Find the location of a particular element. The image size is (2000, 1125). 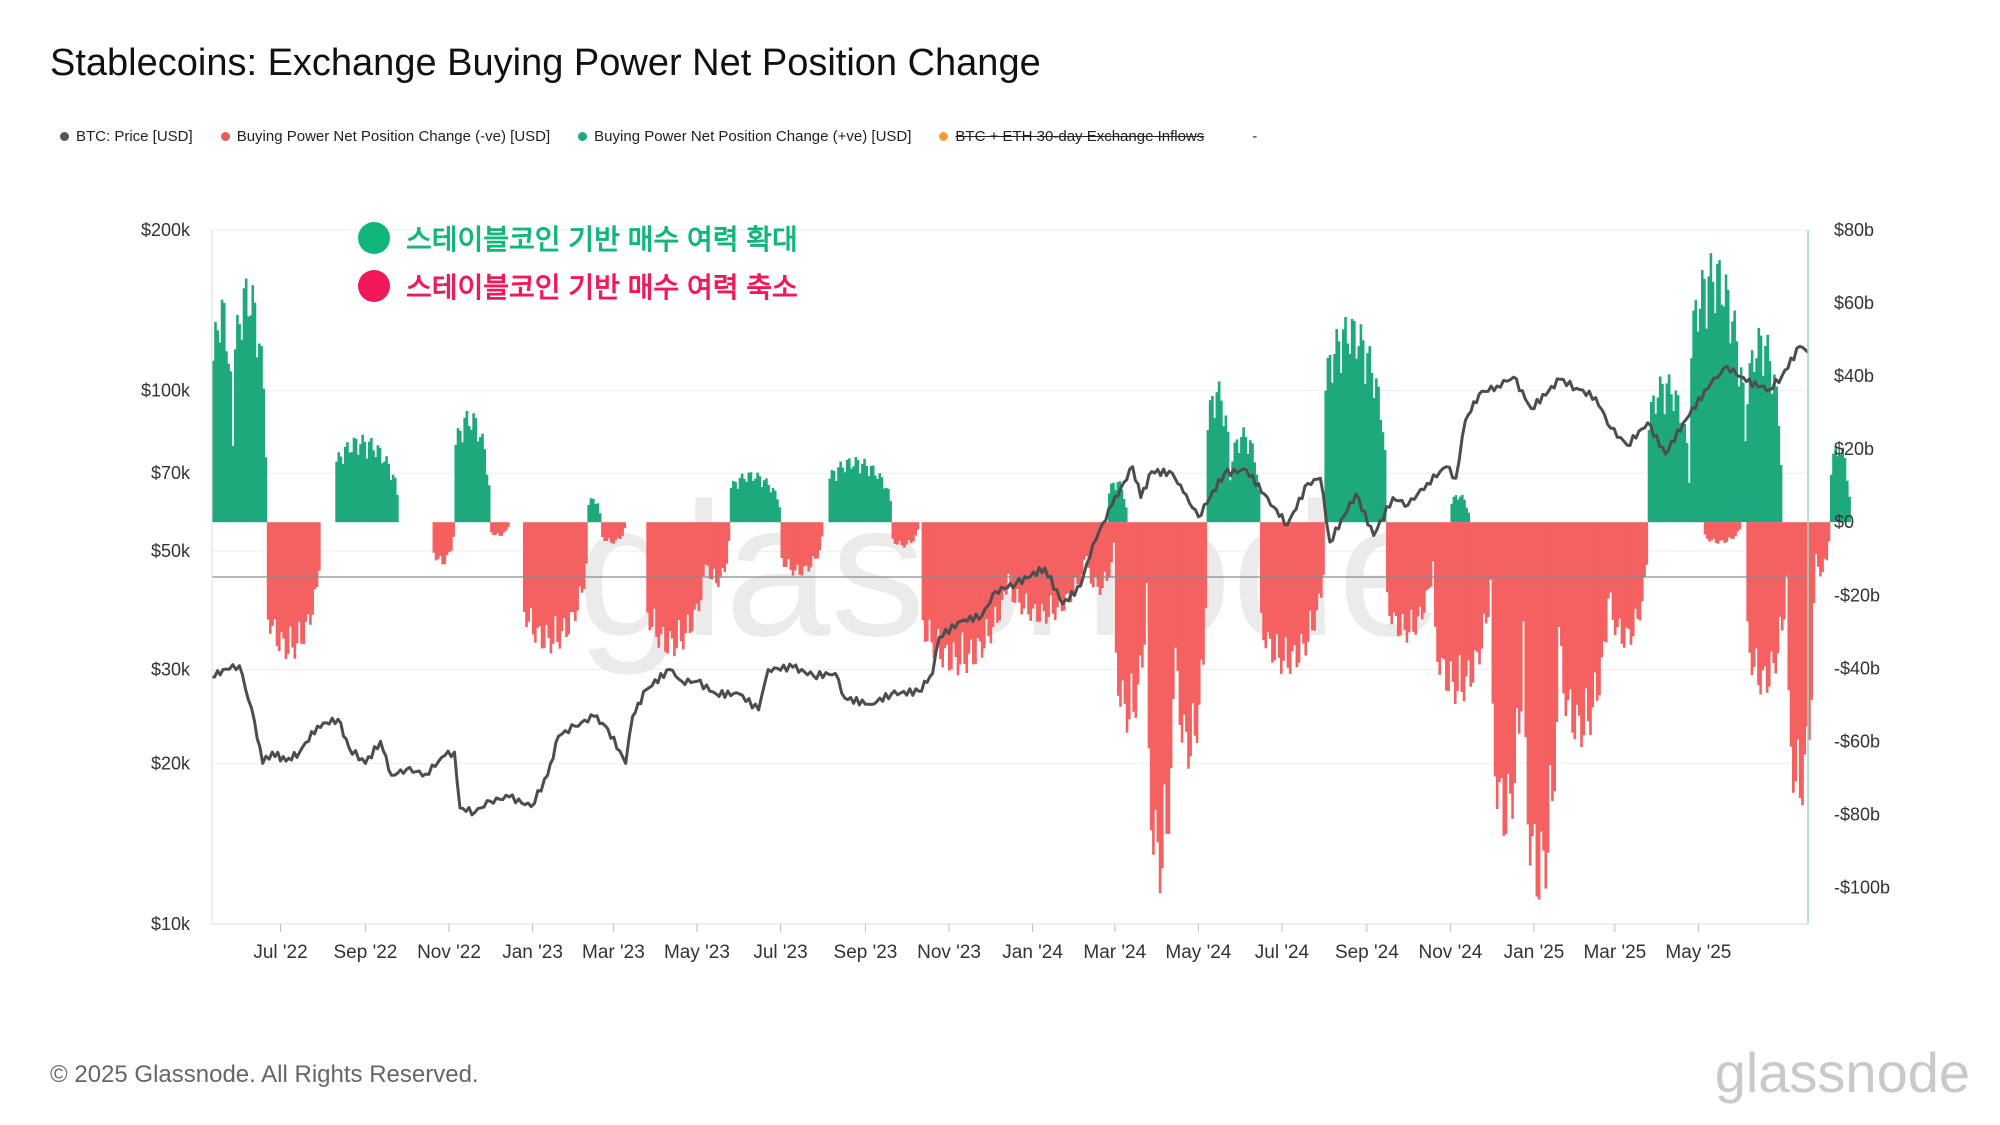

x-tick-label: Nov '23 is located at coordinates (949, 952).